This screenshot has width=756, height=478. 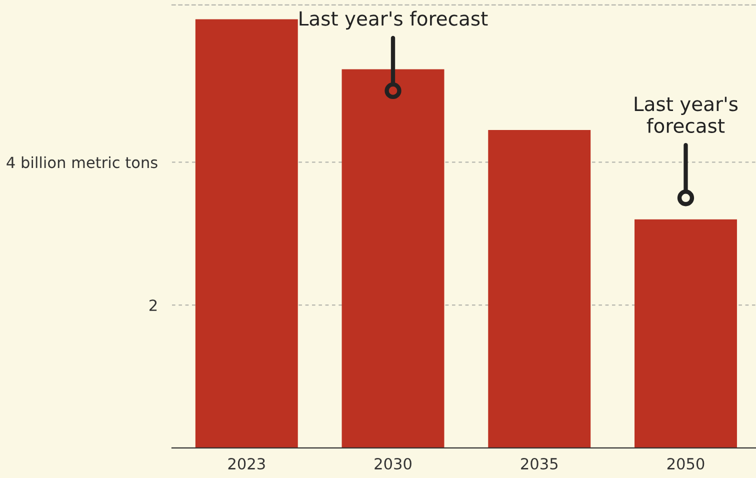 I want to click on y-tick-label: 4 billion metric tons, so click(x=82, y=162).